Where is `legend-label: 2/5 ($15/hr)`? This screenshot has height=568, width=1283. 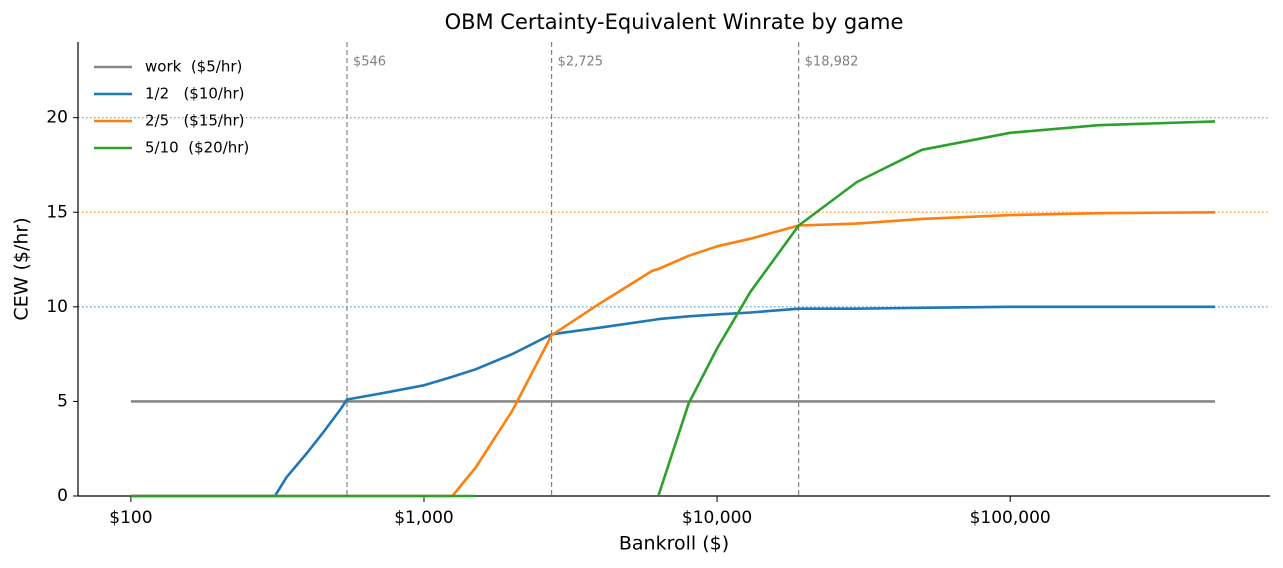 legend-label: 2/5 ($15/hr) is located at coordinates (195, 121).